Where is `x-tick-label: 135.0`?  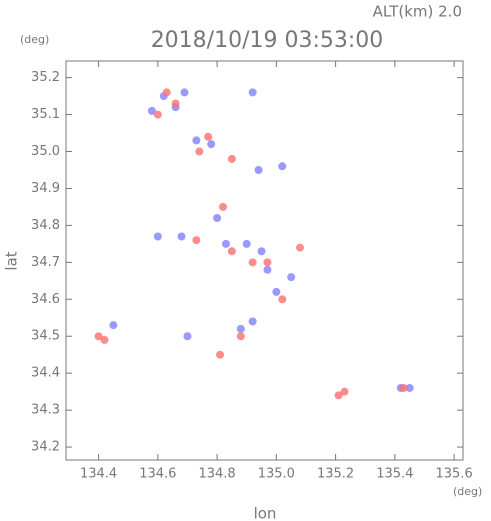 x-tick-label: 135.0 is located at coordinates (276, 474).